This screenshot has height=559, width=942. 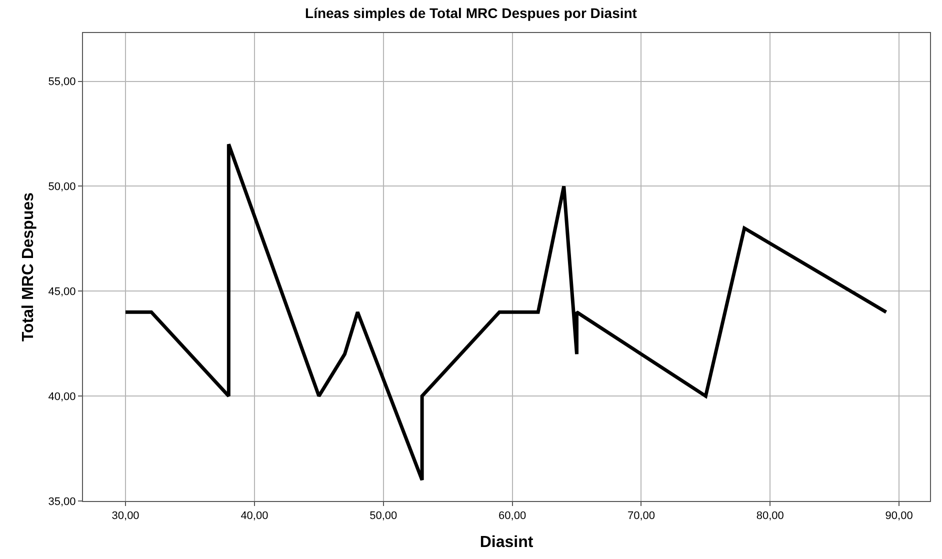 I want to click on x-tick-label: 90,00, so click(x=899, y=516).